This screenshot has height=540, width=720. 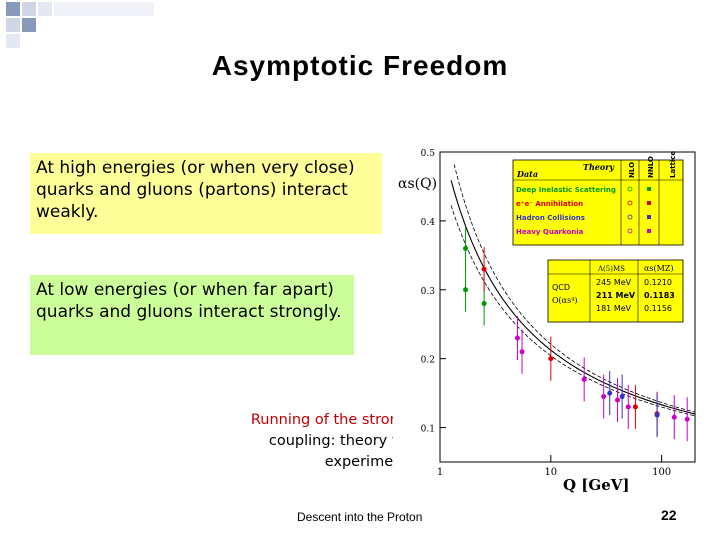 I want to click on x-tick-label: 10, so click(x=550, y=472).